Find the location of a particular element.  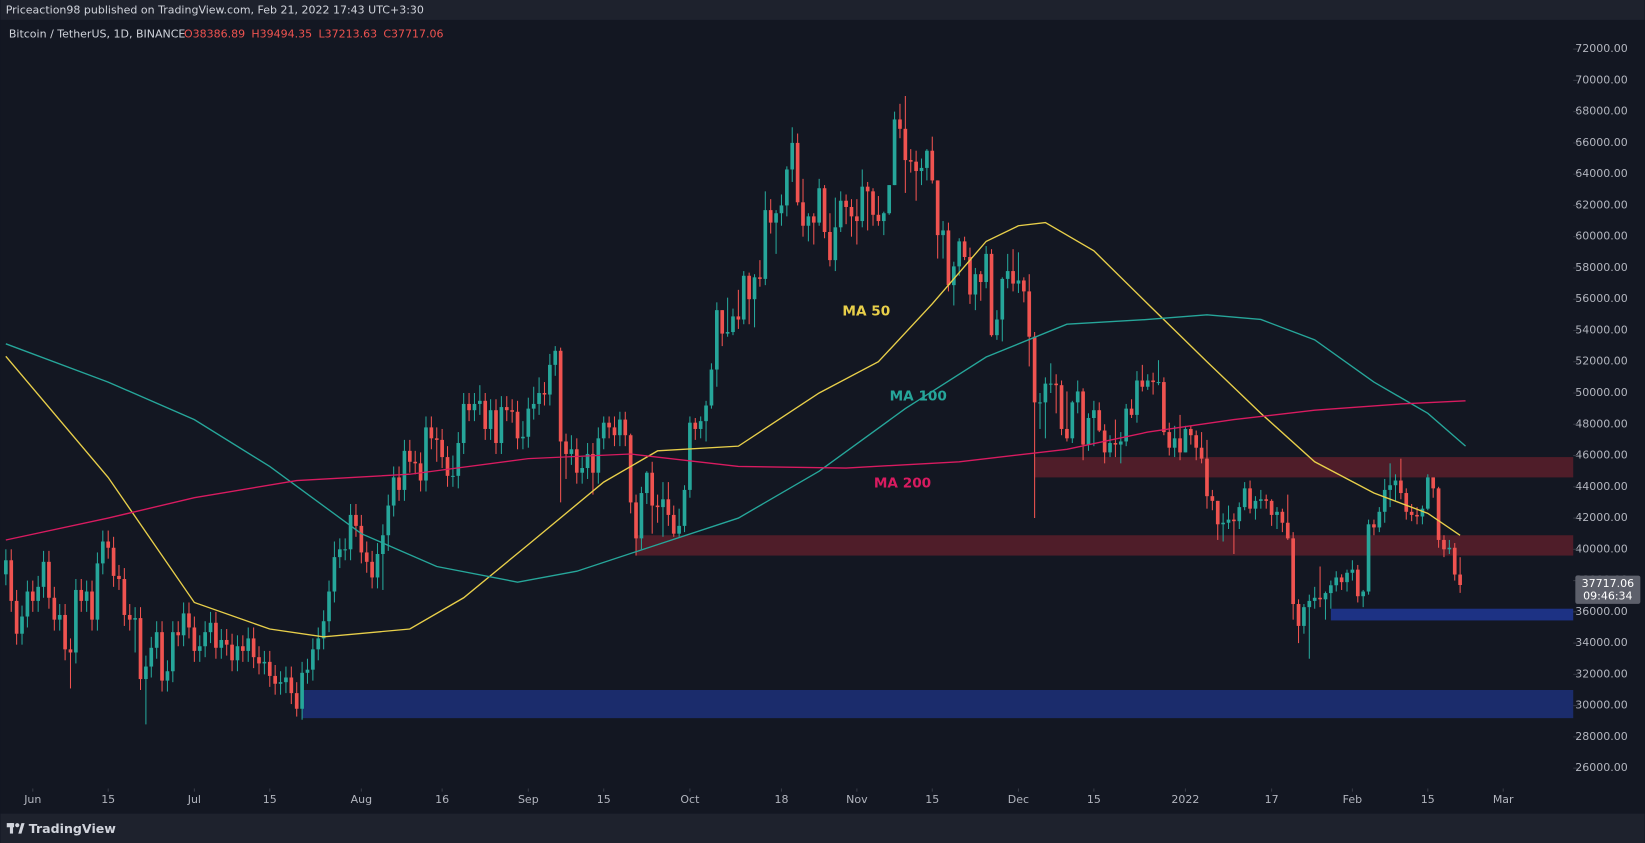

x-tick-label: 18 is located at coordinates (781, 799).